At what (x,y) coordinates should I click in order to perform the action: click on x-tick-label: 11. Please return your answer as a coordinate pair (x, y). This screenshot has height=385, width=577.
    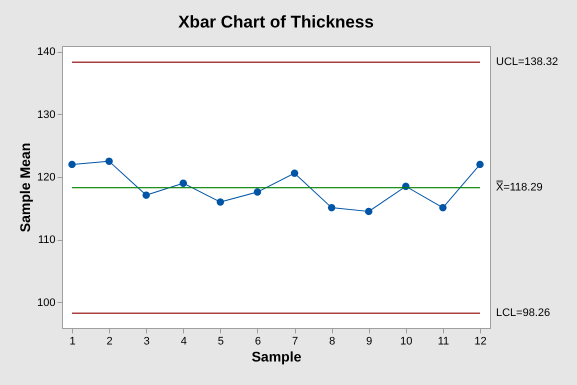
    Looking at the image, I should click on (444, 342).